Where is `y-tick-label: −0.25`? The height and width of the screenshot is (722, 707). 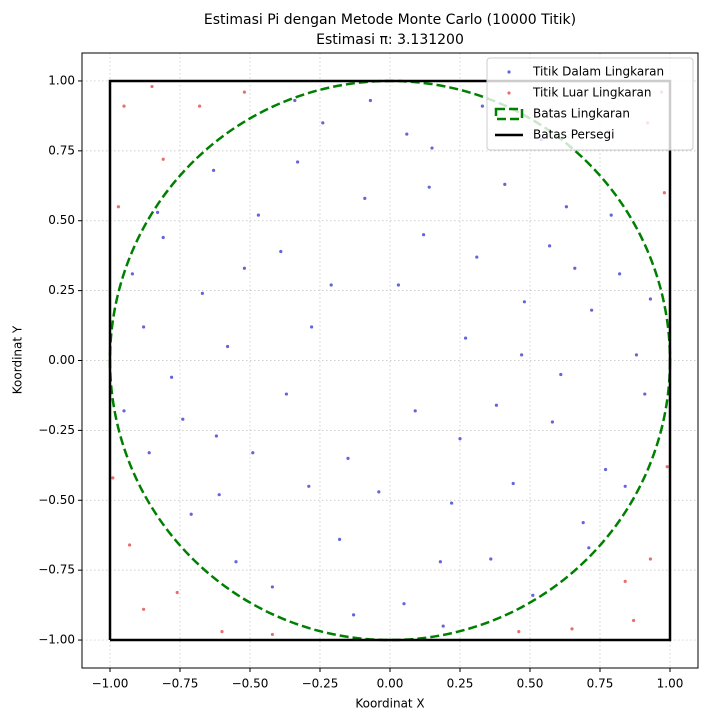 y-tick-label: −0.25 is located at coordinates (56, 430).